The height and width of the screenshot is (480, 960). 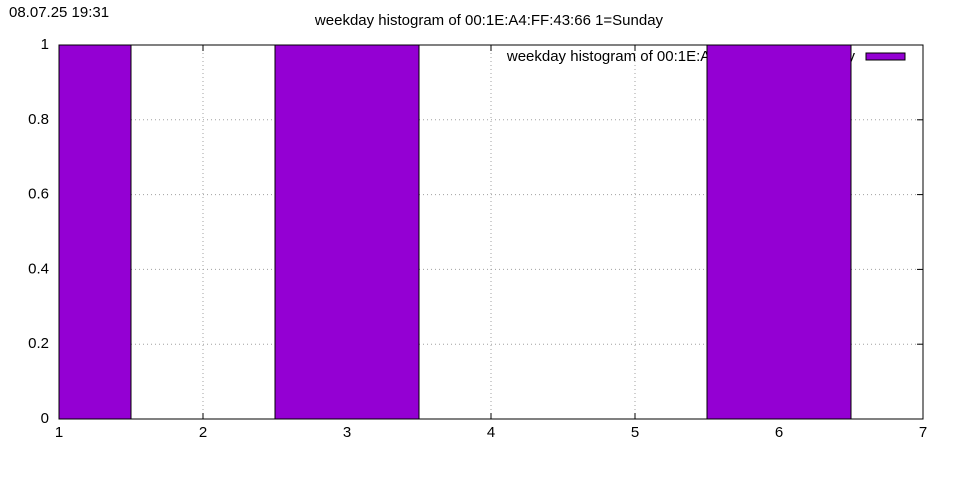 What do you see at coordinates (923, 432) in the screenshot?
I see `x-tick-label: 7` at bounding box center [923, 432].